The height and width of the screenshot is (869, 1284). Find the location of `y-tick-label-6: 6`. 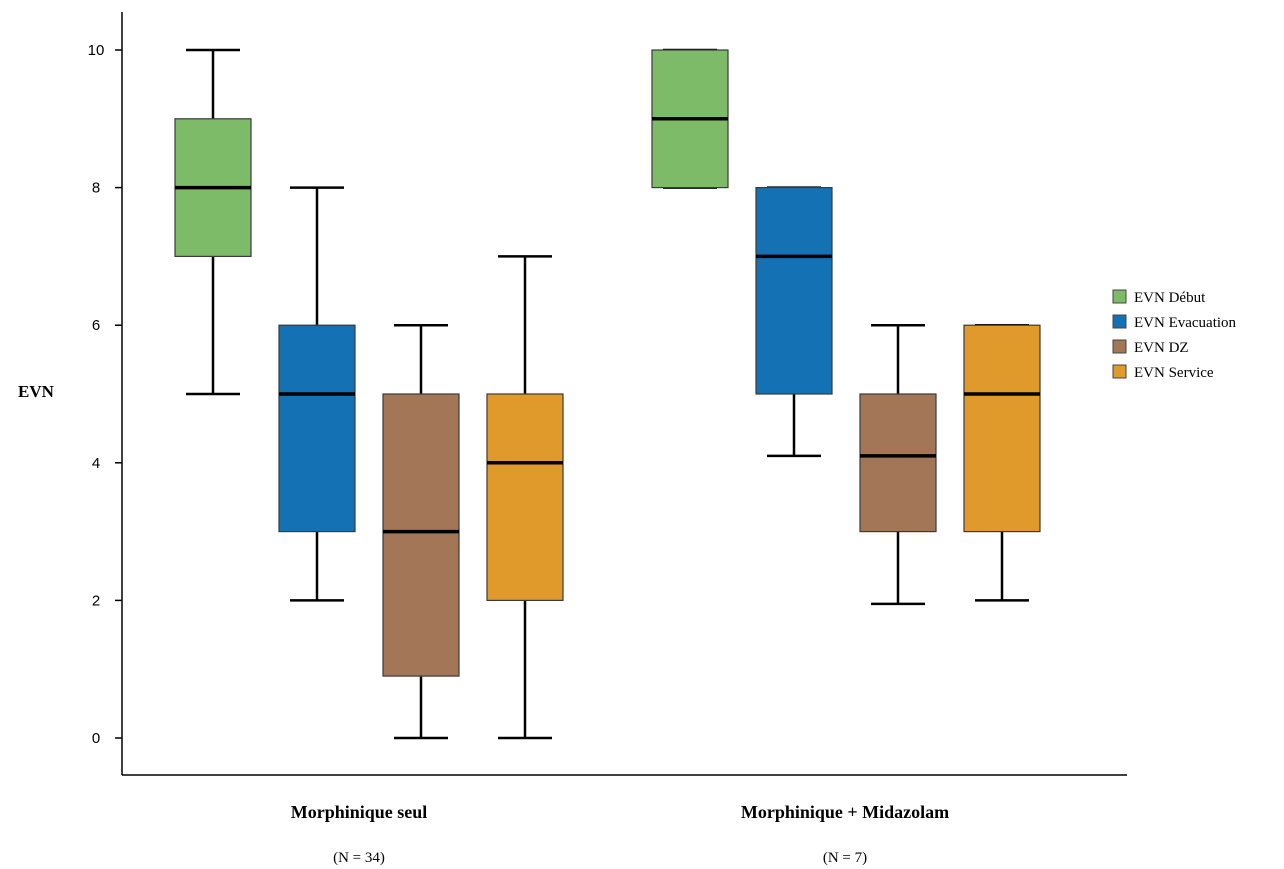

y-tick-label-6: 6 is located at coordinates (96, 325).